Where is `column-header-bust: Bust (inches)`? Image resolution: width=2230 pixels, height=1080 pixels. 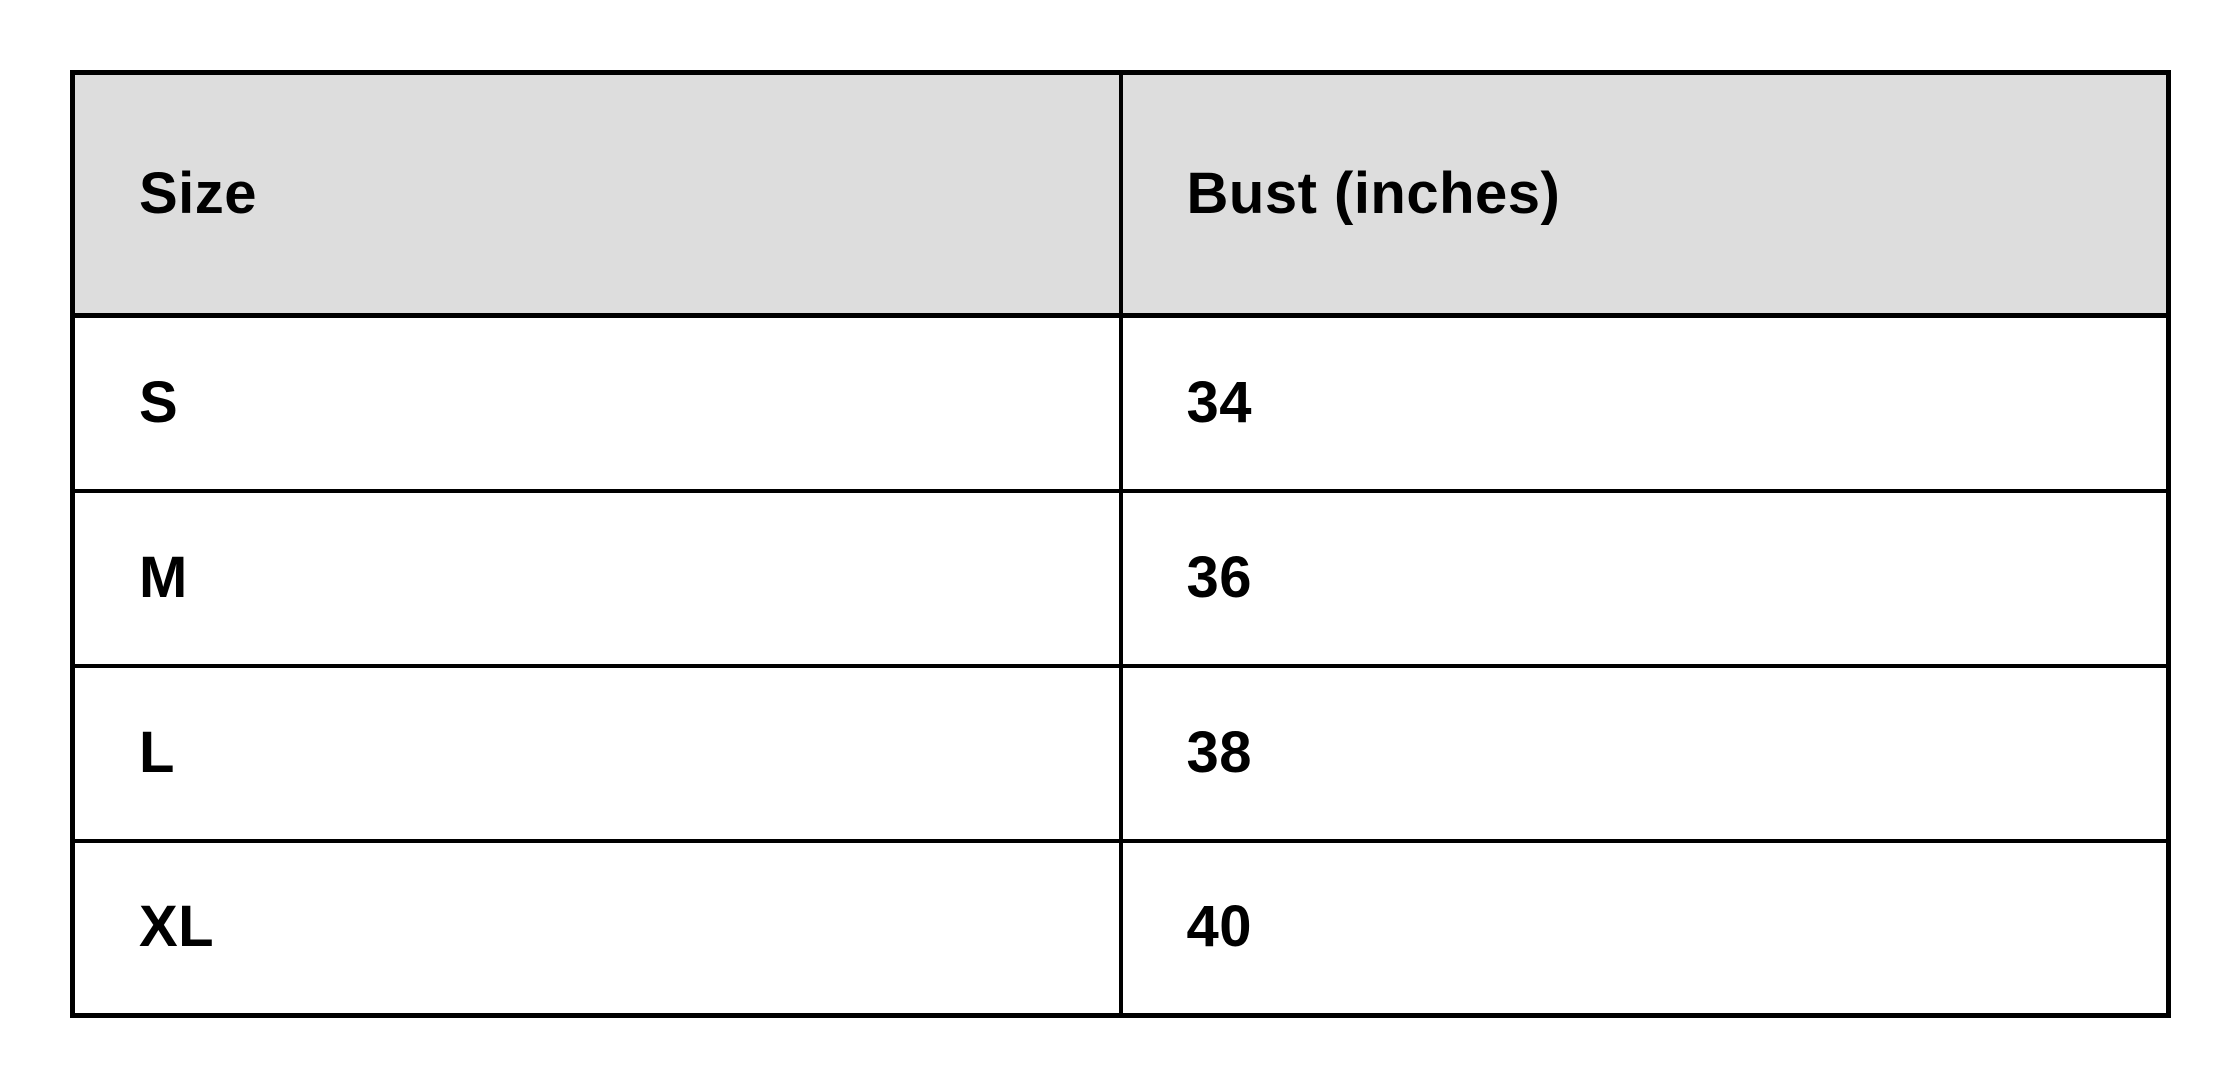
column-header-bust: Bust (inches) is located at coordinates (1644, 194).